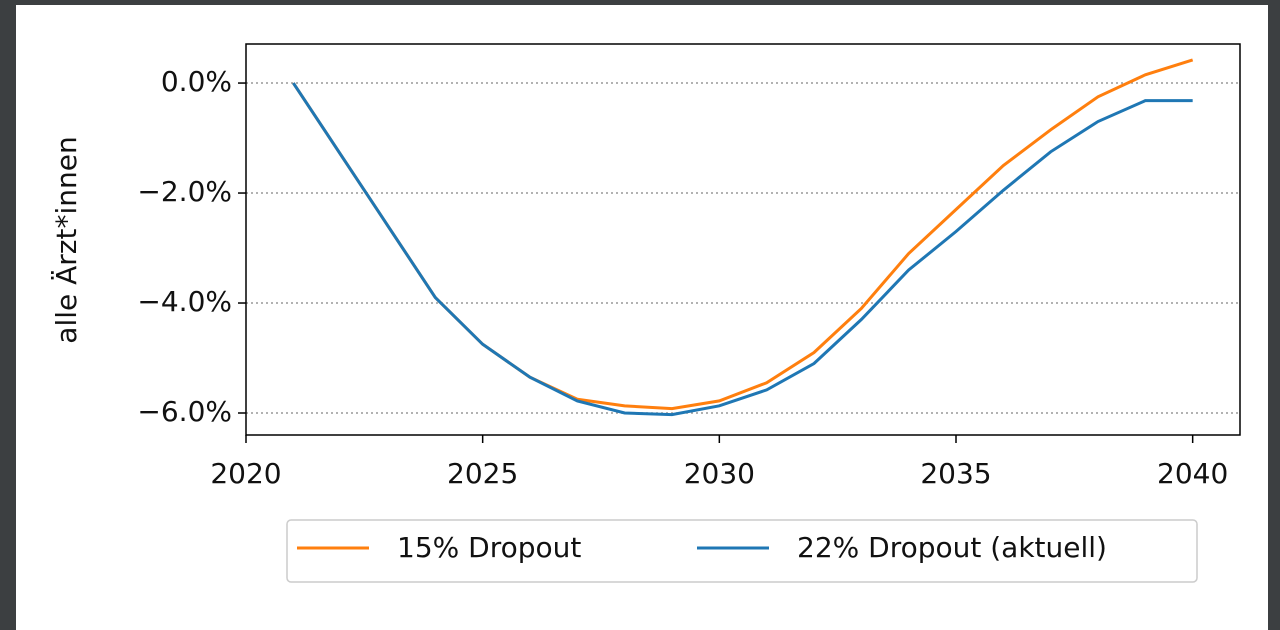  What do you see at coordinates (1192, 473) in the screenshot?
I see `x-tick-label: 2040` at bounding box center [1192, 473].